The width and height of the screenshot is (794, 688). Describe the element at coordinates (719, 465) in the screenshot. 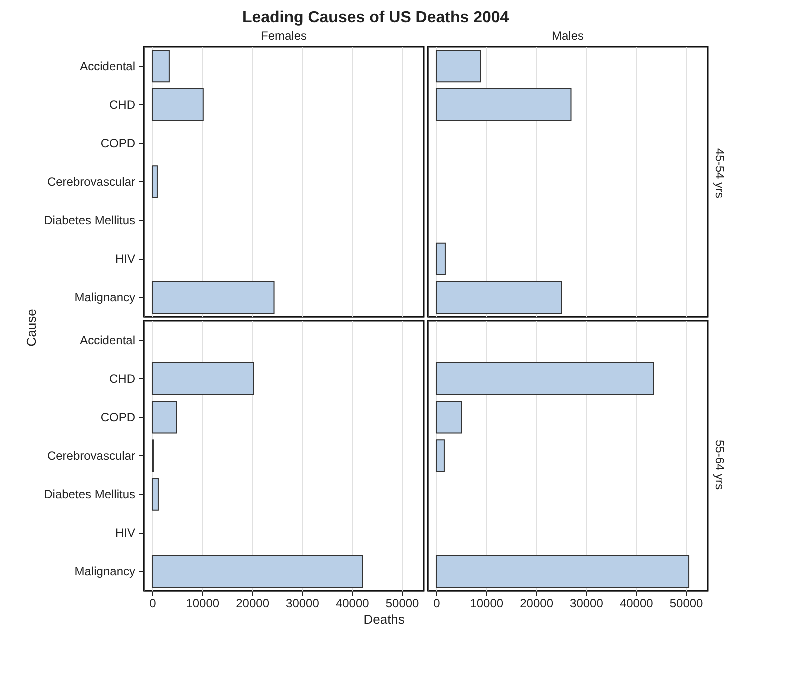

I see `y2-axis-title: 55-64 yrs` at that location.